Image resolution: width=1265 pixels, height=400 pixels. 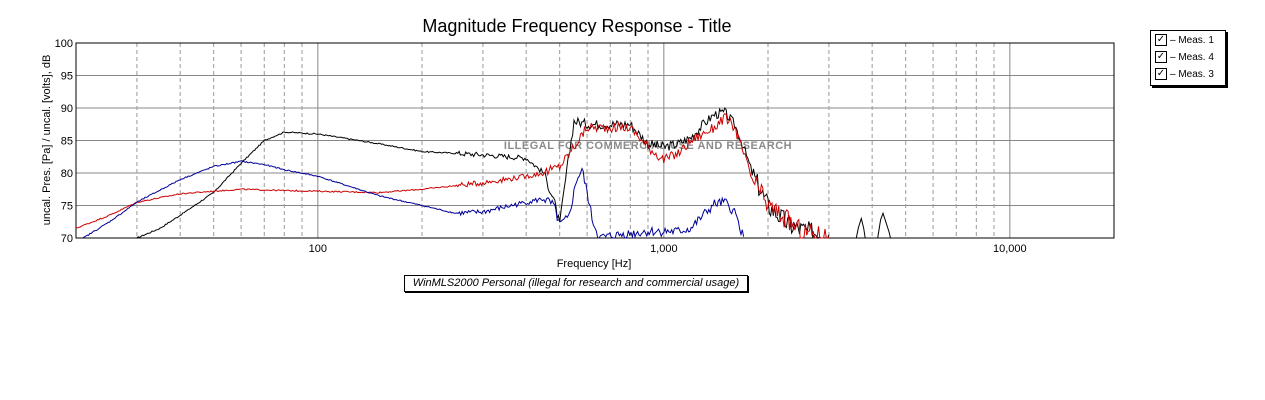 I want to click on y-tick-label: 100, so click(x=64, y=44).